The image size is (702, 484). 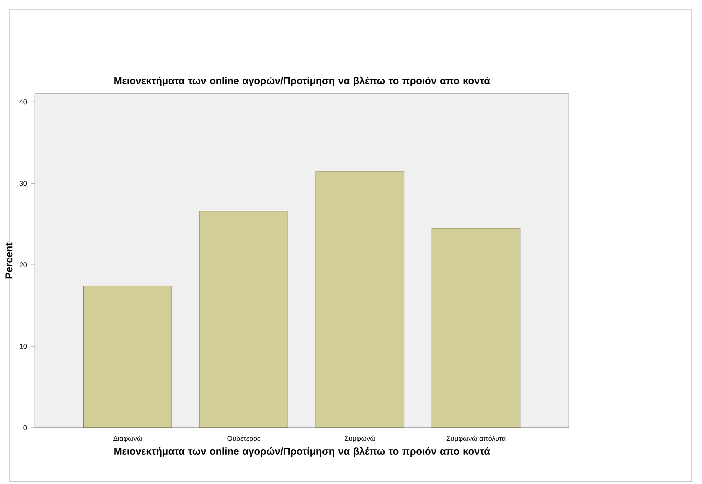 I want to click on chart-title: Μειονεκτήματα των online αγορών/Προτίμηση να βλέπω το προιόν απο κοντά, so click(x=302, y=81).